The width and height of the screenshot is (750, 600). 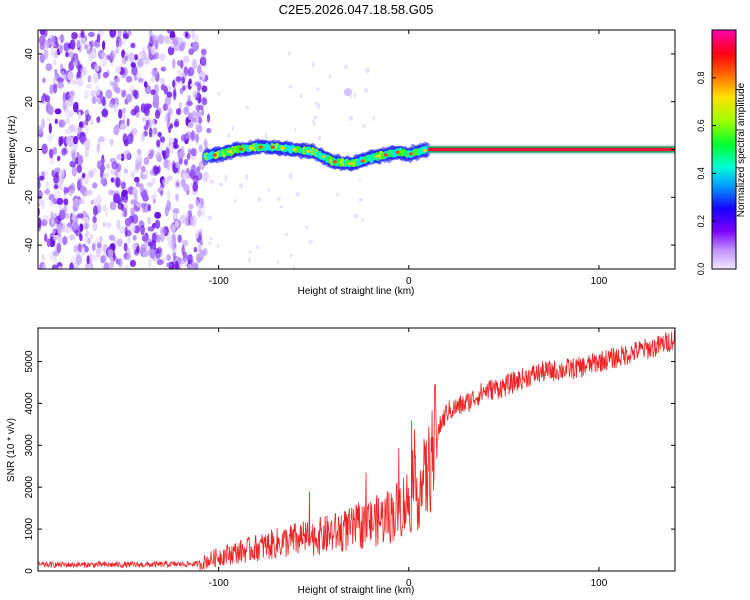 What do you see at coordinates (29, 197) in the screenshot?
I see `spectrogram-y-tick-label: -20` at bounding box center [29, 197].